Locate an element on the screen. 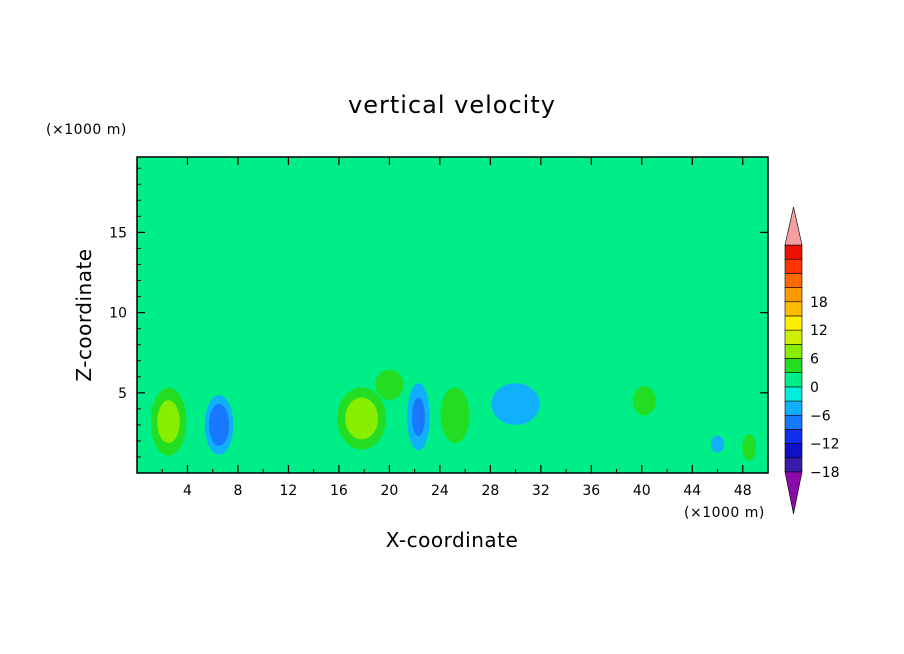 The width and height of the screenshot is (904, 654). x-tick-label-9: 40 is located at coordinates (642, 491).